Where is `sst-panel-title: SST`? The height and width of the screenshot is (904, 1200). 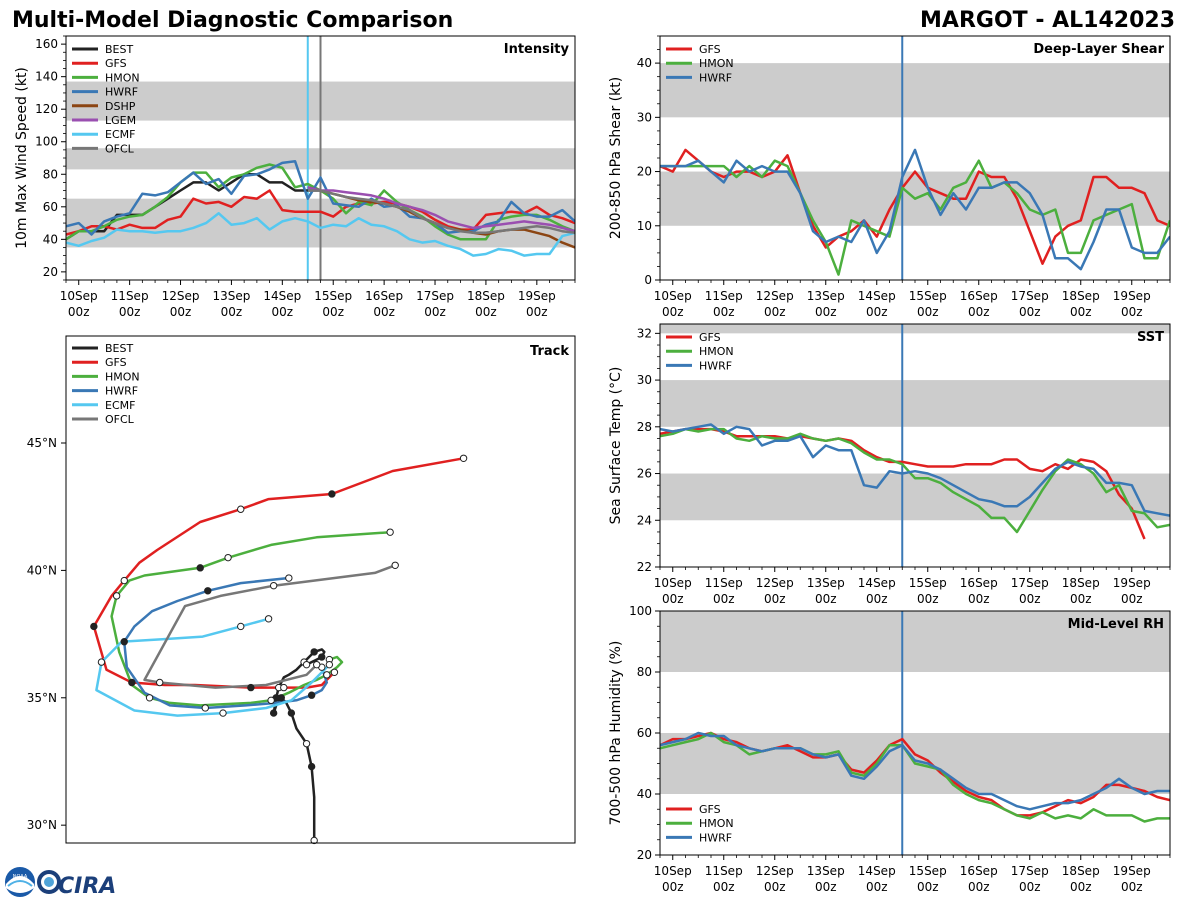 sst-panel-title: SST is located at coordinates (1150, 337).